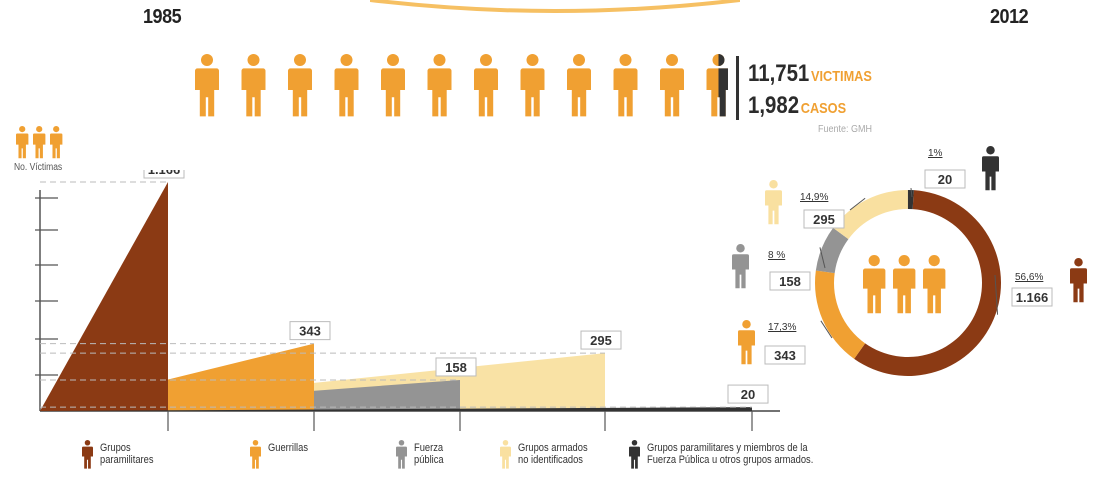  I want to click on legend-label: Fuerza pública, so click(429, 454).